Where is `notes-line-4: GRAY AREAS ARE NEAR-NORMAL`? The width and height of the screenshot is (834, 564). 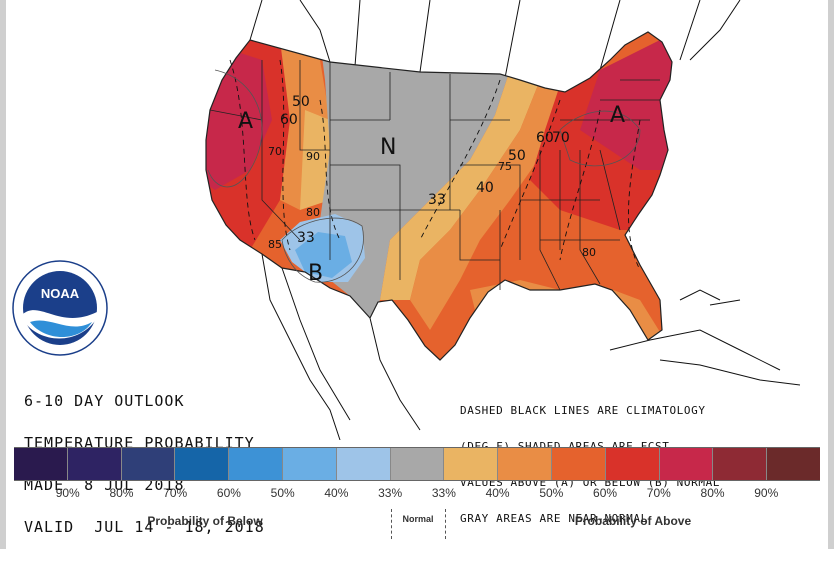 notes-line-4: GRAY AREAS ARE NEAR-NORMAL is located at coordinates (554, 518).